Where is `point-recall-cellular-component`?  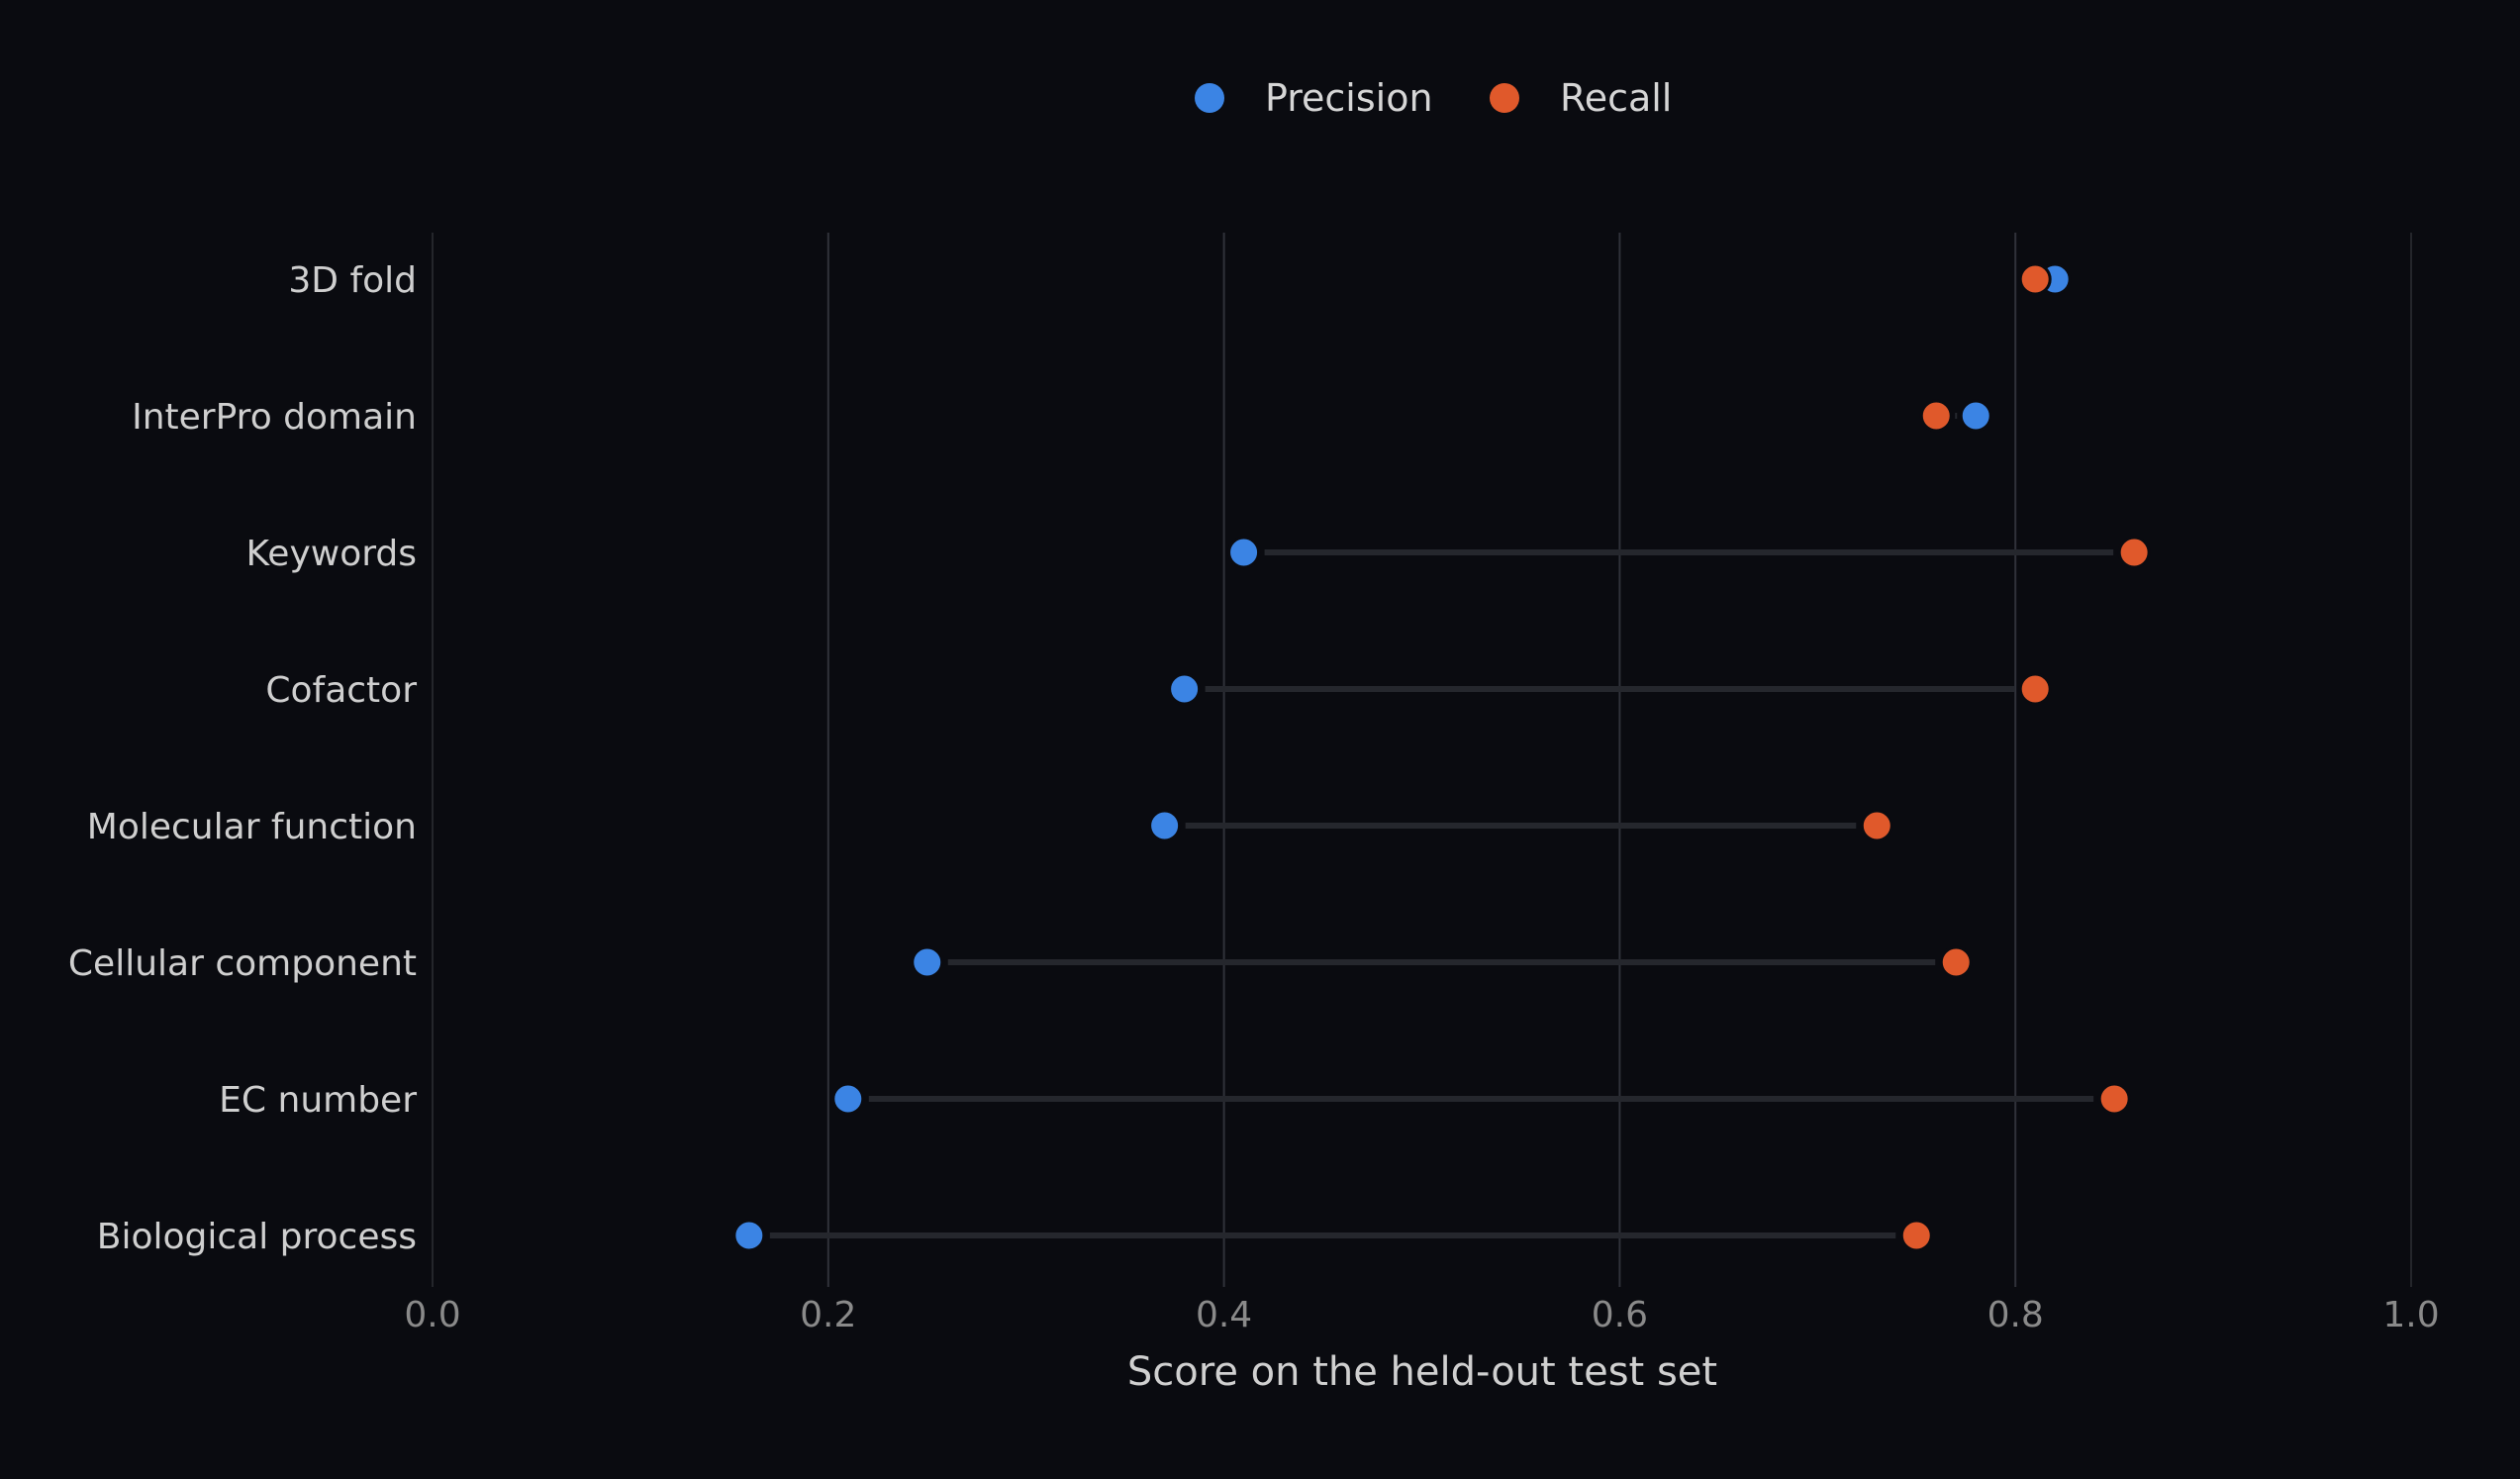
point-recall-cellular-component is located at coordinates (1956, 962).